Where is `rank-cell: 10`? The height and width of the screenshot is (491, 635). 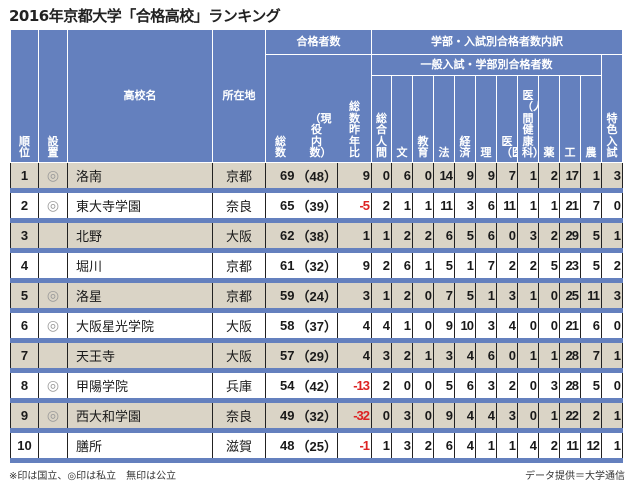 rank-cell: 10 is located at coordinates (24, 446).